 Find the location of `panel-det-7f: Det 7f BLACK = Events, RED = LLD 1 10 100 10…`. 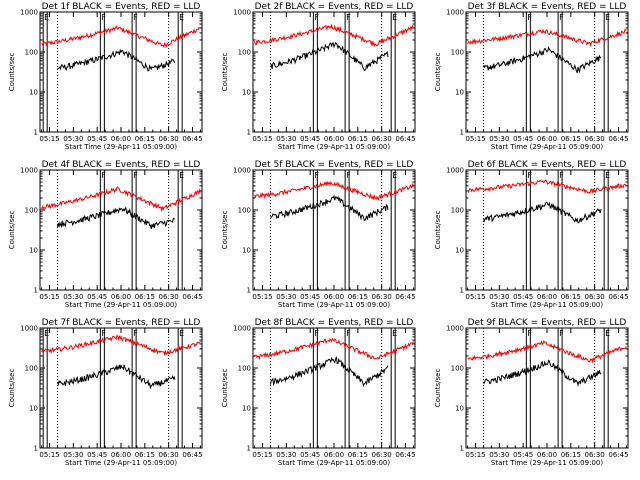

panel-det-7f: Det 7f BLACK = Events, RED = LLD 1 10 100 10… is located at coordinates (105, 392).